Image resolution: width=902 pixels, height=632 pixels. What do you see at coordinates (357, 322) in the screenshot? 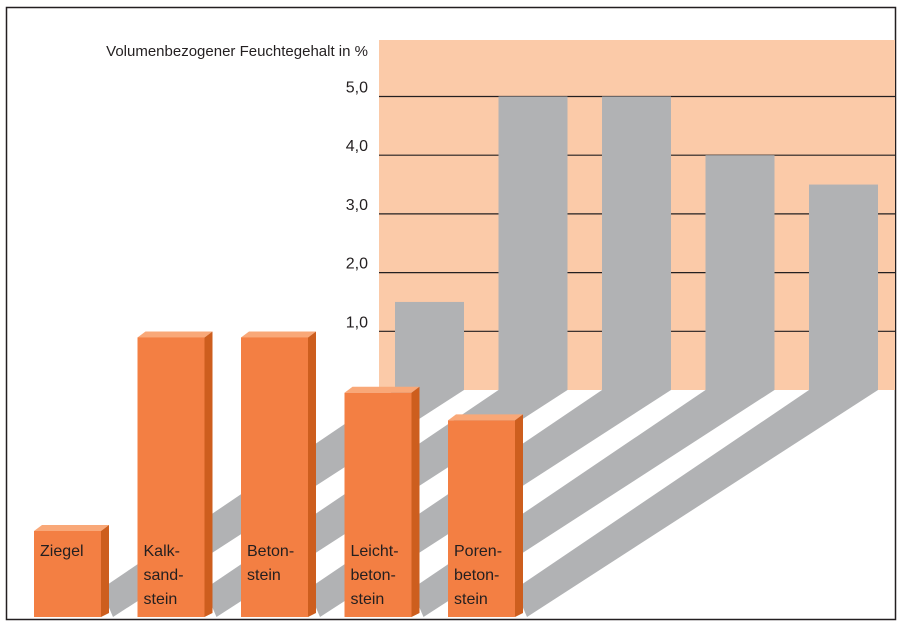
I see `y-tick-label: 1,0` at bounding box center [357, 322].